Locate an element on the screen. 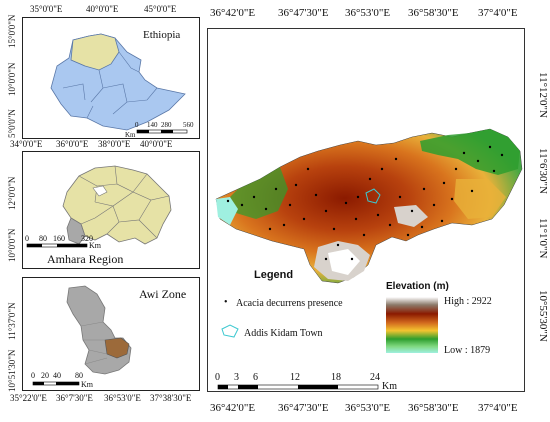  elevation-ramp is located at coordinates (412, 325).